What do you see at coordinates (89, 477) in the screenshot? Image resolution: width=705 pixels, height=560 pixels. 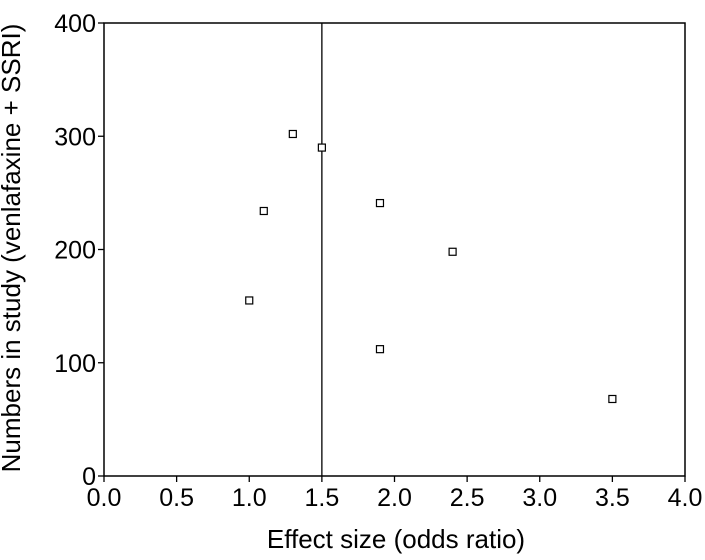 I see `y-tick-label: 0` at bounding box center [89, 477].